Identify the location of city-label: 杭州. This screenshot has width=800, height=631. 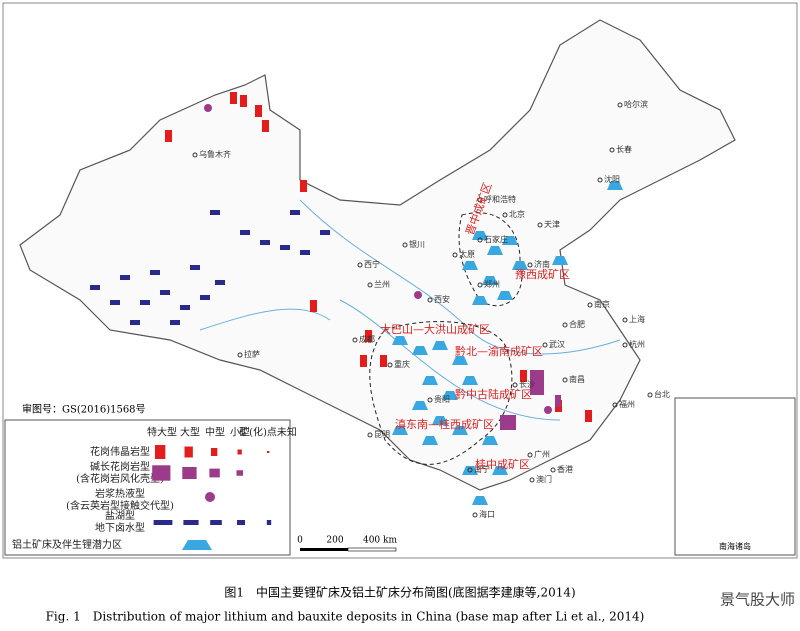
(637, 344).